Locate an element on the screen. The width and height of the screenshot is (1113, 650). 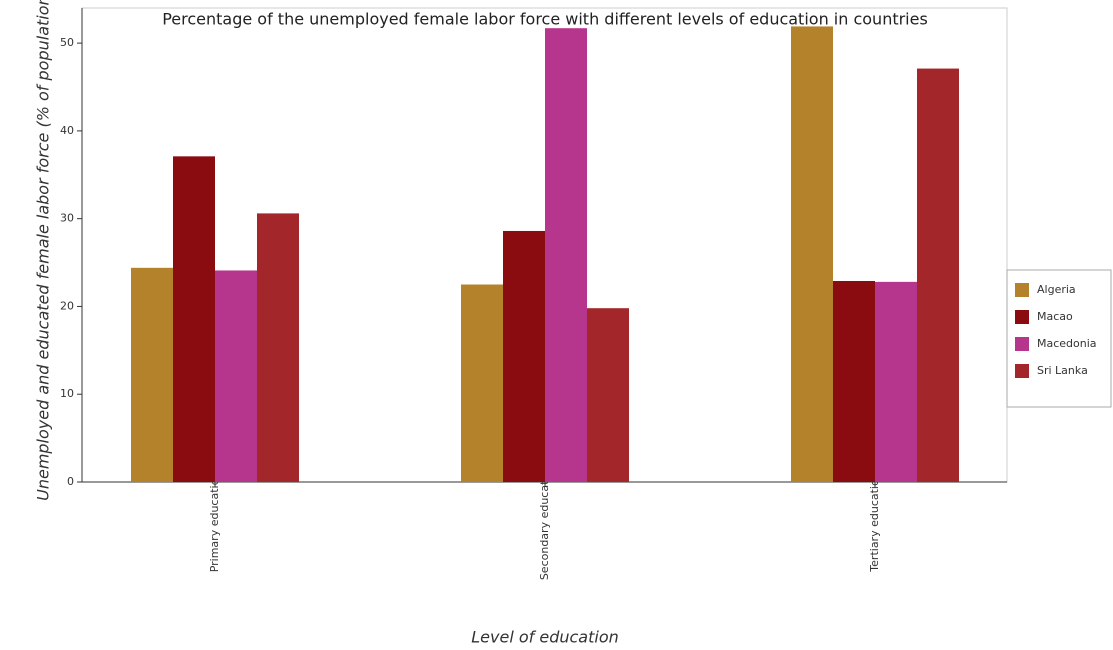
x-tick-label: Secondary education is located at coordinates (544, 522).